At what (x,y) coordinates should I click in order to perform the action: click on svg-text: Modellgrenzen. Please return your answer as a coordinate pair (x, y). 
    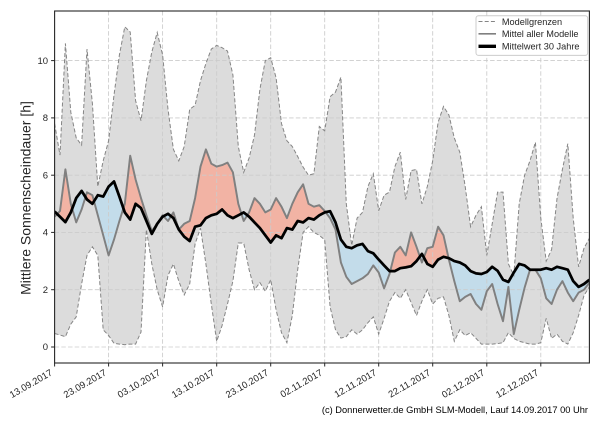
    Looking at the image, I should click on (532, 22).